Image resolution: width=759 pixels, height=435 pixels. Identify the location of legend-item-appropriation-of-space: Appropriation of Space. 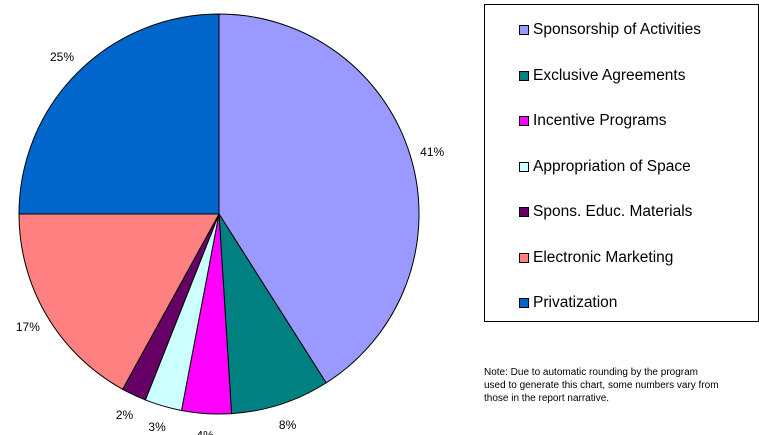
(605, 167).